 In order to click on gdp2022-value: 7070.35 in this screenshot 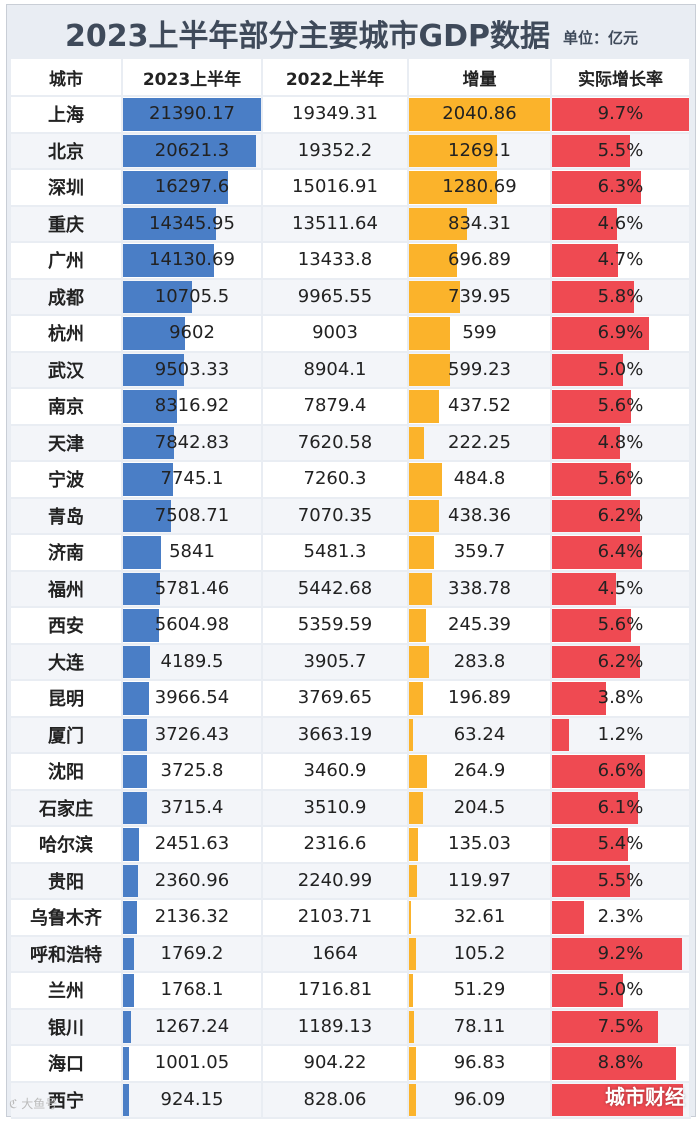, I will do `click(335, 515)`.